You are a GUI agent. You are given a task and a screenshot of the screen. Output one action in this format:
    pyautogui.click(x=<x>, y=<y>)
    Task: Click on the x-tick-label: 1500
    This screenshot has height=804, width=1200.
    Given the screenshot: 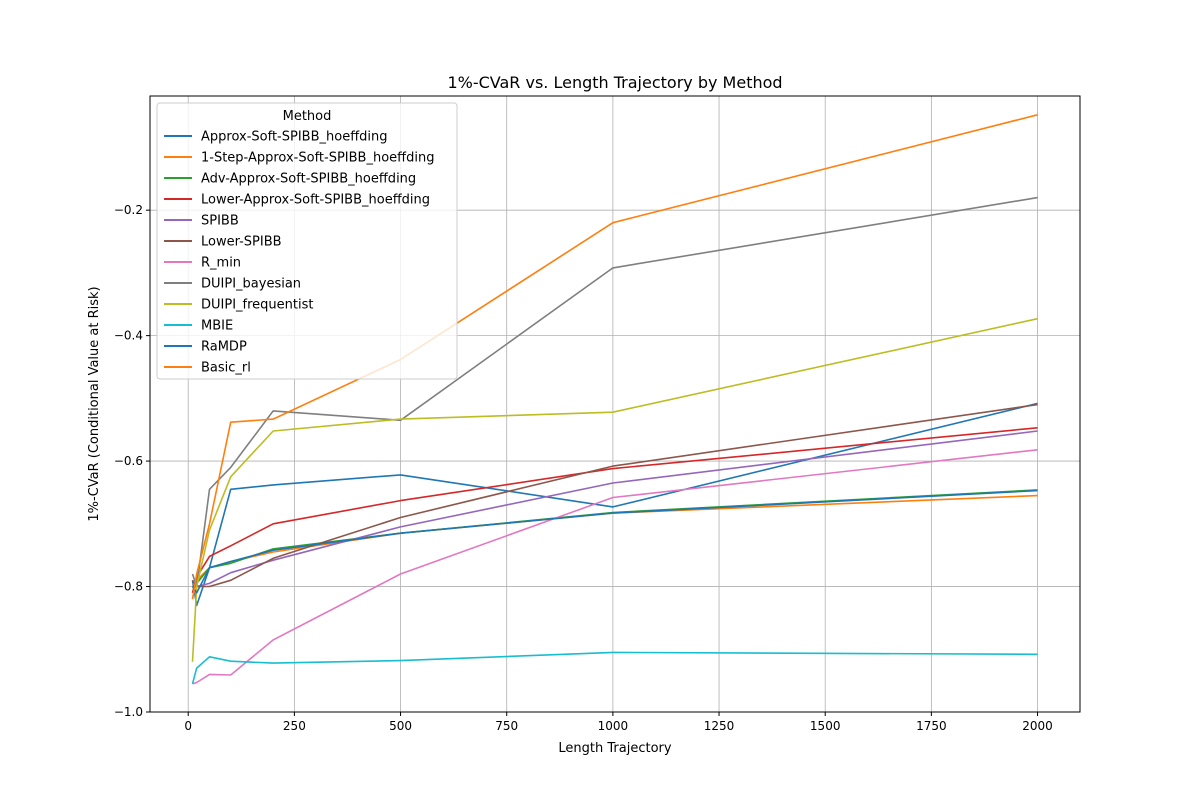 What is the action you would take?
    pyautogui.click(x=825, y=726)
    